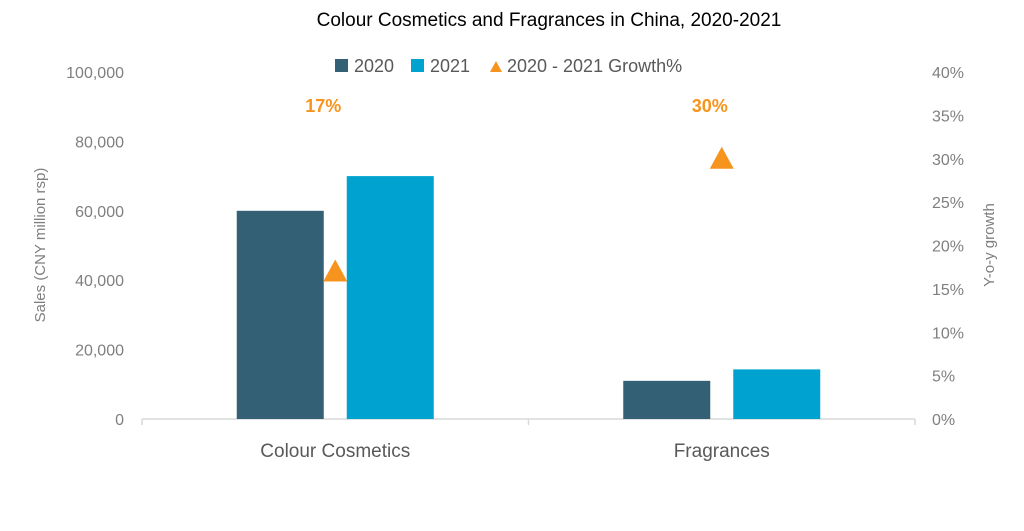 This screenshot has height=531, width=1024. I want to click on bar-2021-fragrances, so click(777, 394).